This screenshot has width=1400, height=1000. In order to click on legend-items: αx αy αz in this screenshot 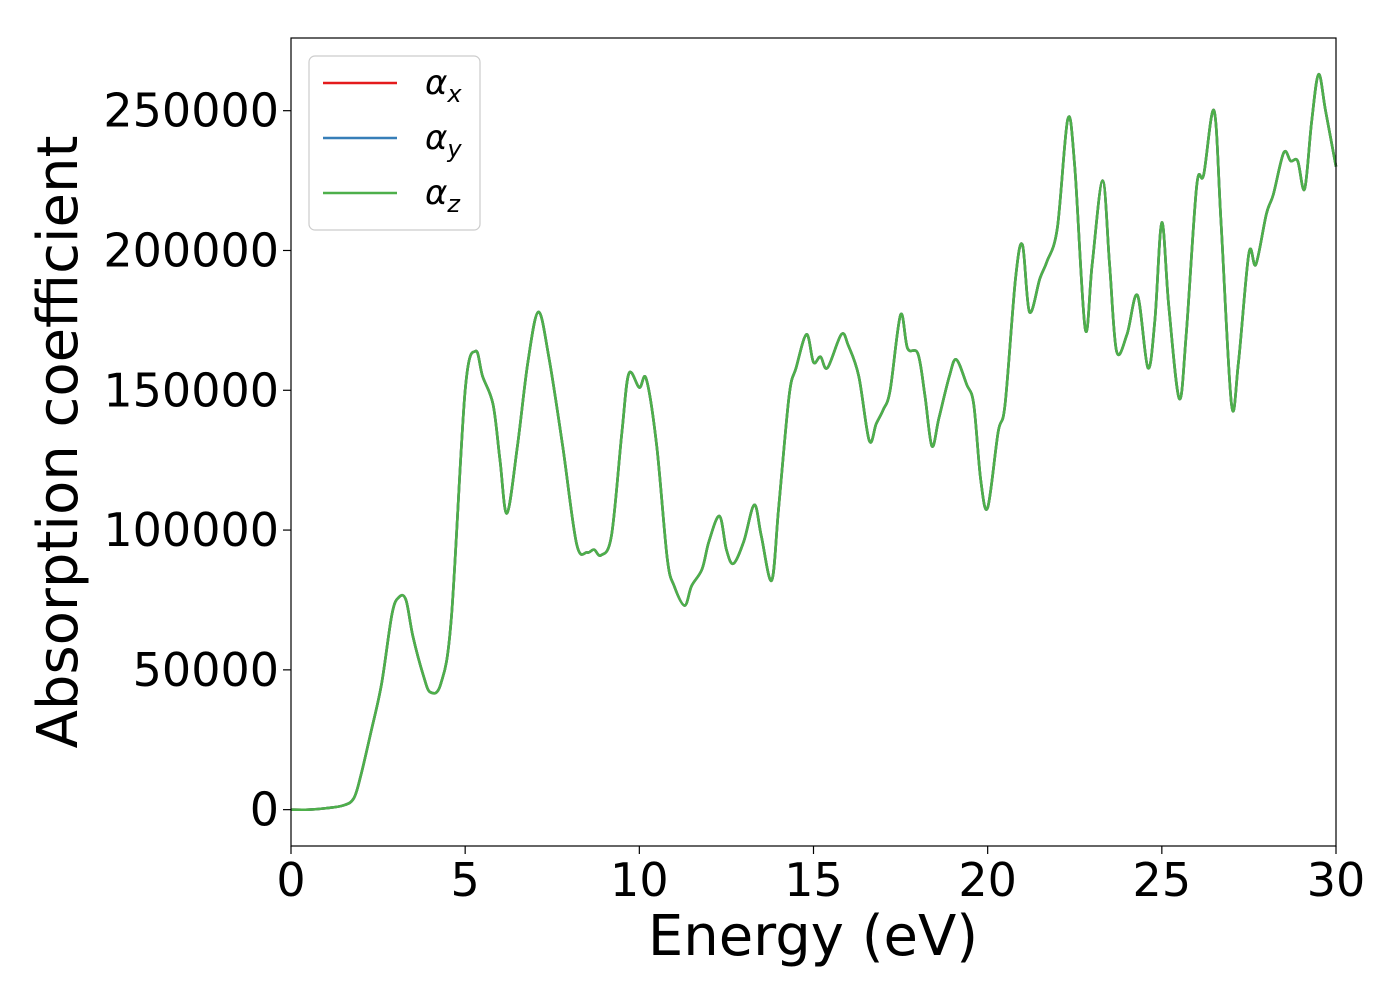, I will do `click(392, 140)`.